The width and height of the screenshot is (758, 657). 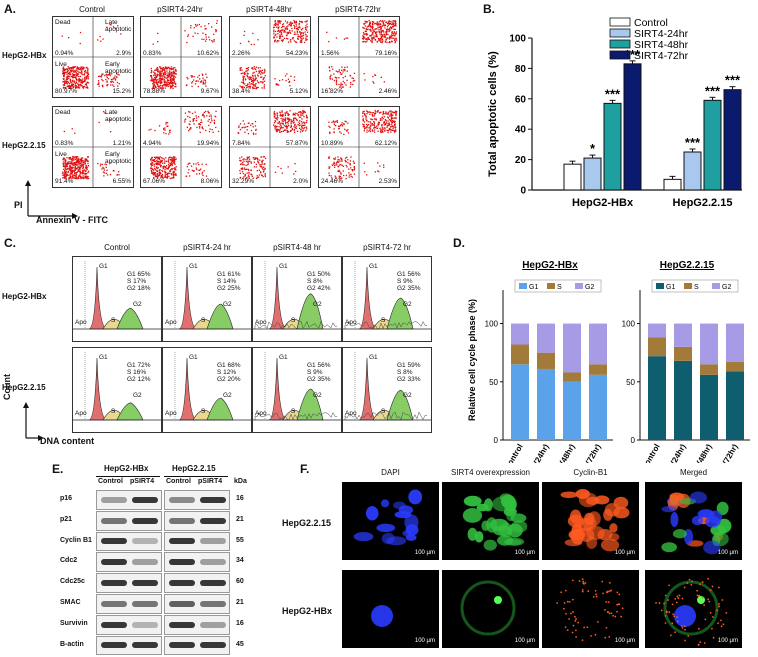 What do you see at coordinates (74, 623) in the screenshot?
I see `protein-label: Survivin` at bounding box center [74, 623].